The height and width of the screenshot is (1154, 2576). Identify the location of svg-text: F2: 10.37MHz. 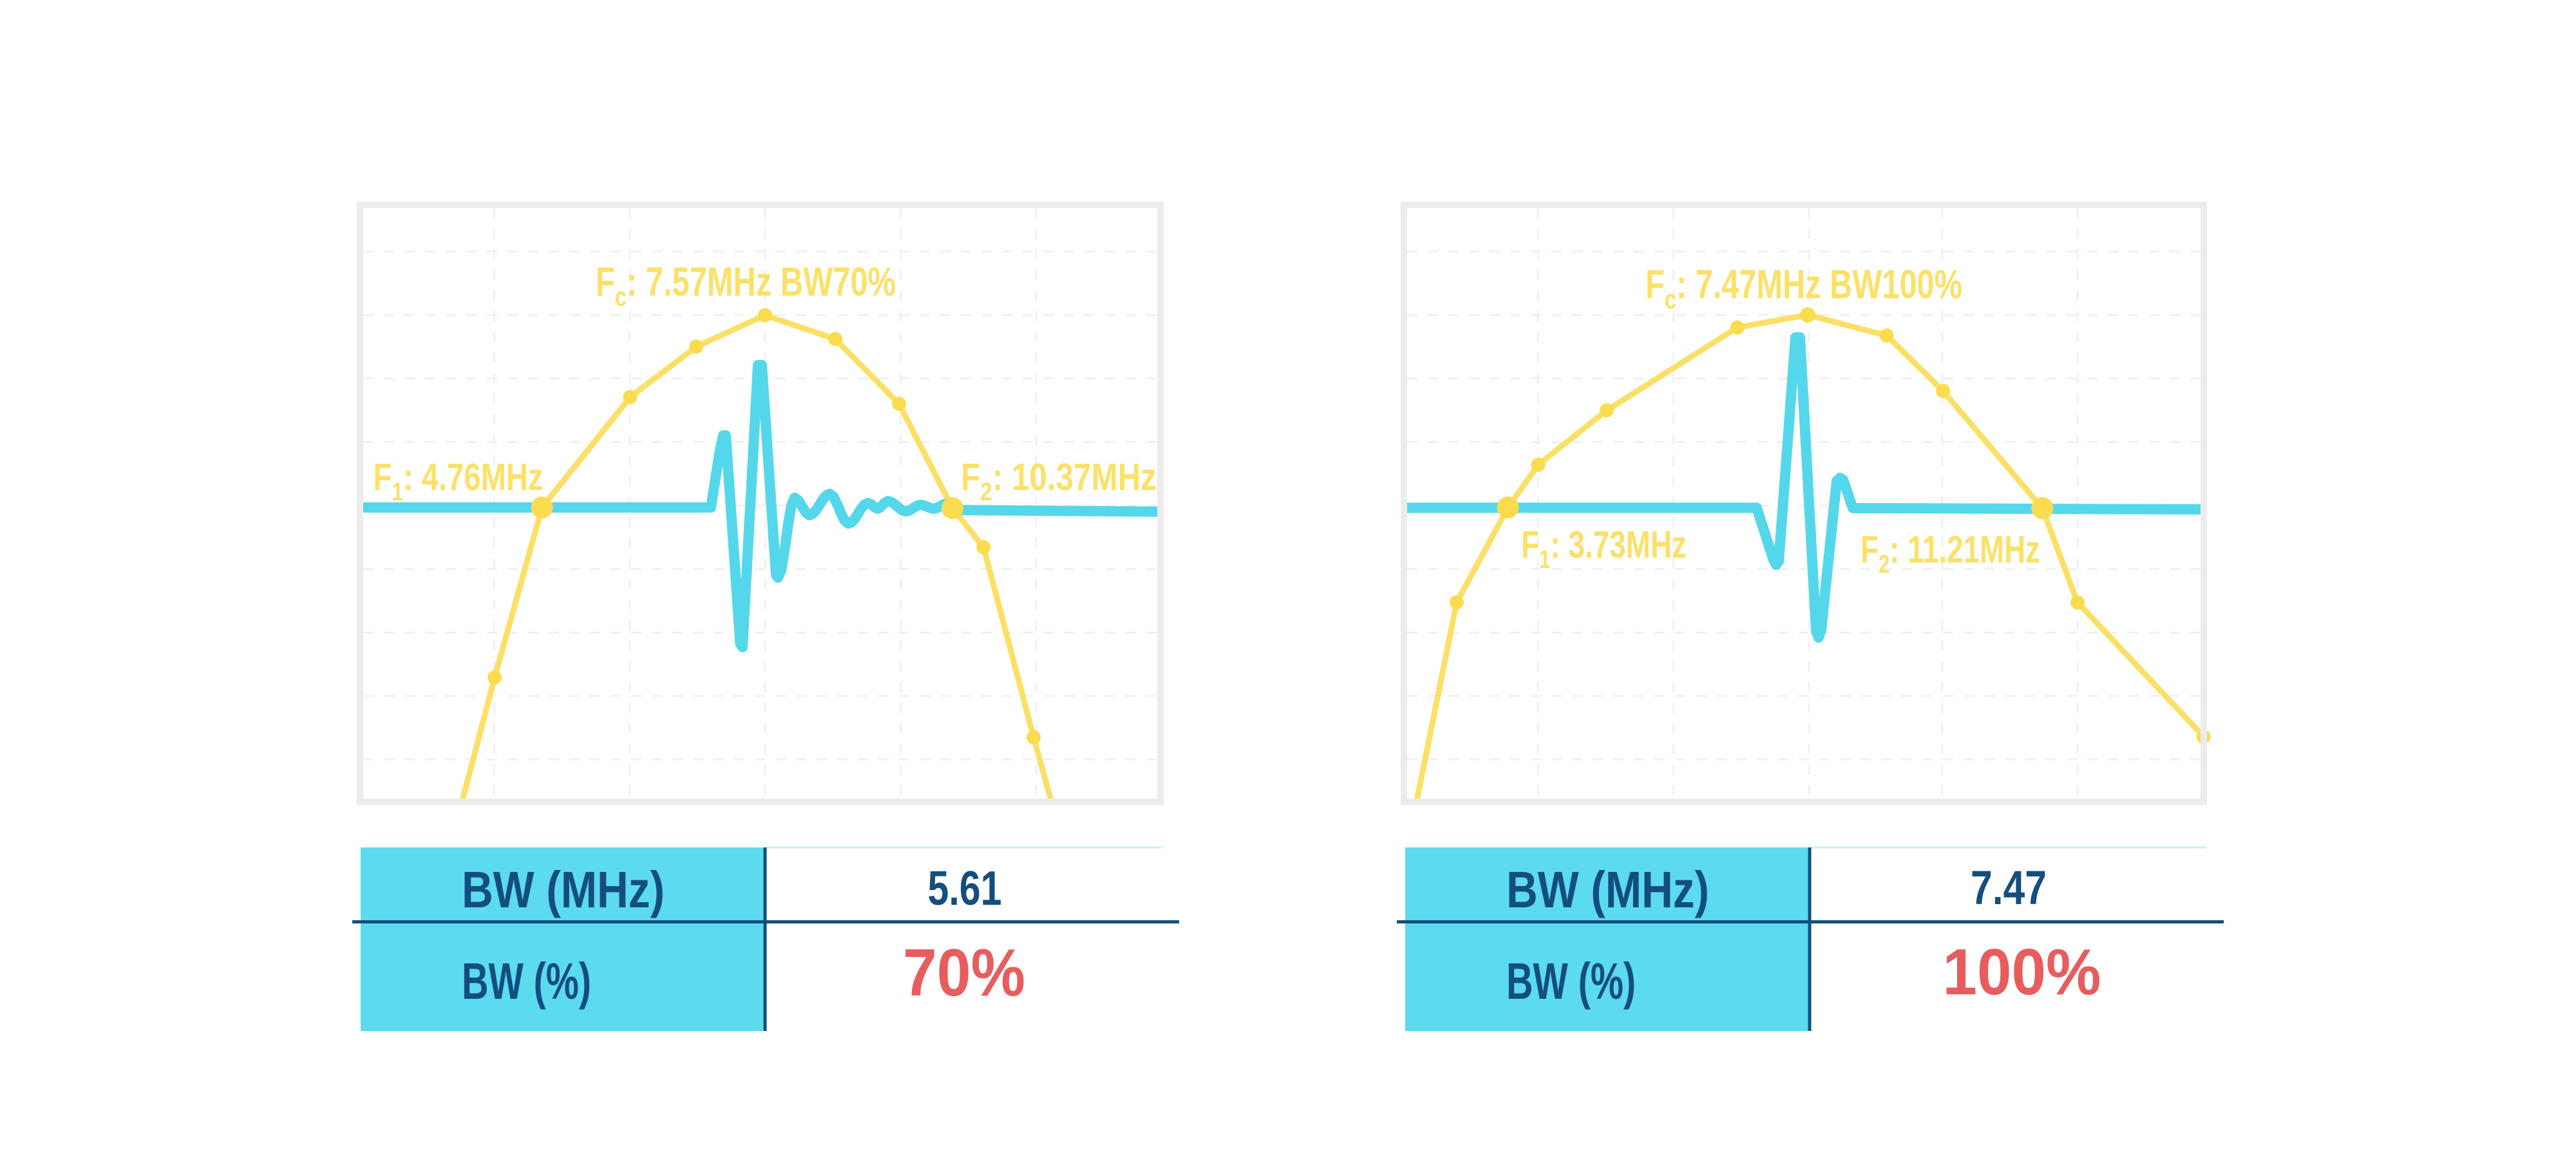
(1059, 481).